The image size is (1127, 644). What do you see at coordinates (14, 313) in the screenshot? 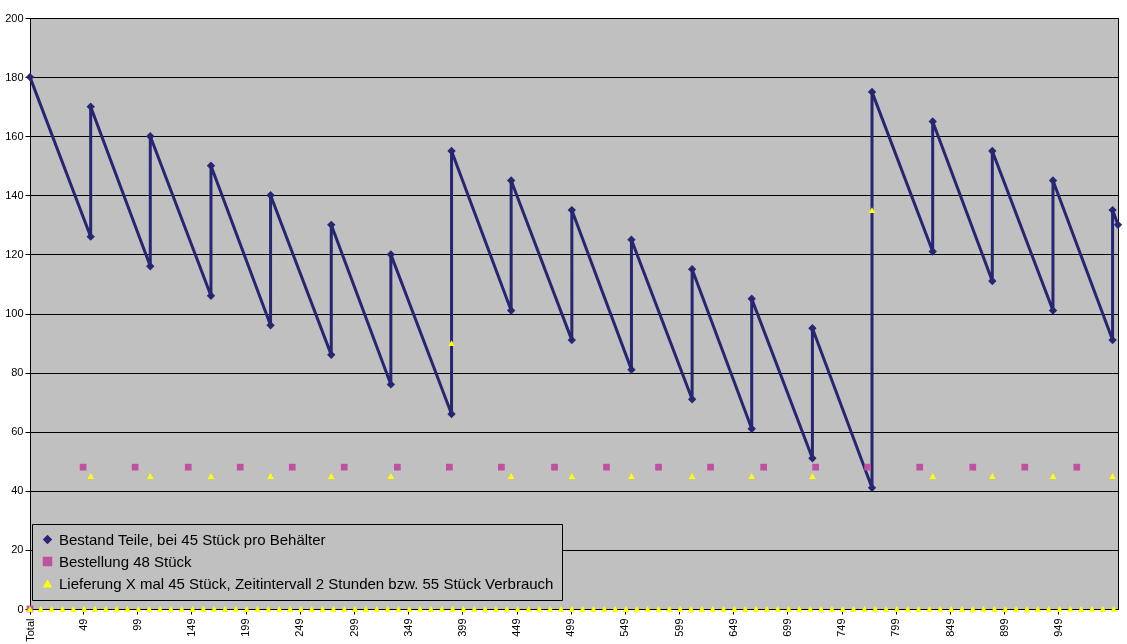
I see `y-tick-label: 100` at bounding box center [14, 313].